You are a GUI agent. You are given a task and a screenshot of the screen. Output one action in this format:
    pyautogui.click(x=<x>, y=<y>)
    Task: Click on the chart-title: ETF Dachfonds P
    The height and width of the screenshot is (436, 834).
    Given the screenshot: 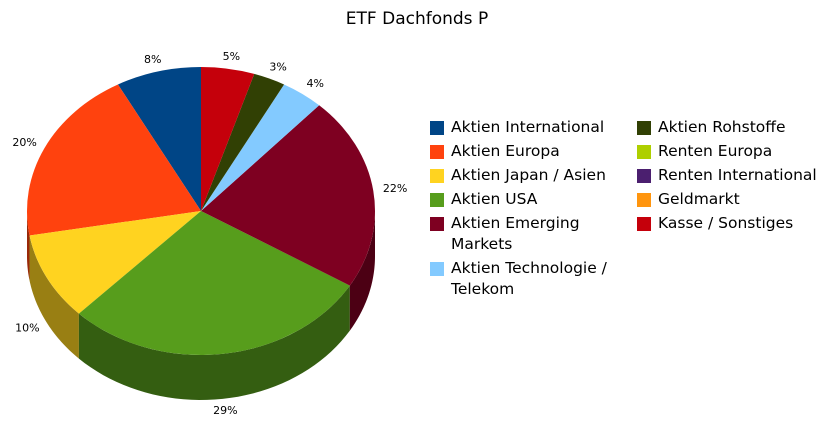 What is the action you would take?
    pyautogui.click(x=417, y=19)
    